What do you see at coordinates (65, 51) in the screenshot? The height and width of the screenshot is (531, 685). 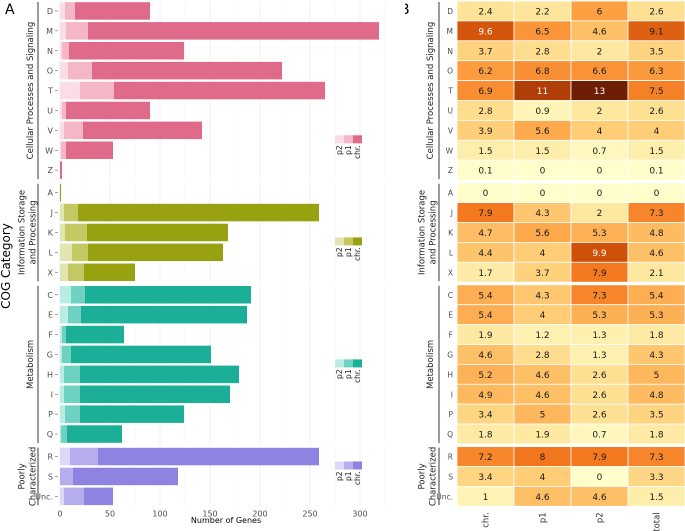 I see `bar-p1-n` at bounding box center [65, 51].